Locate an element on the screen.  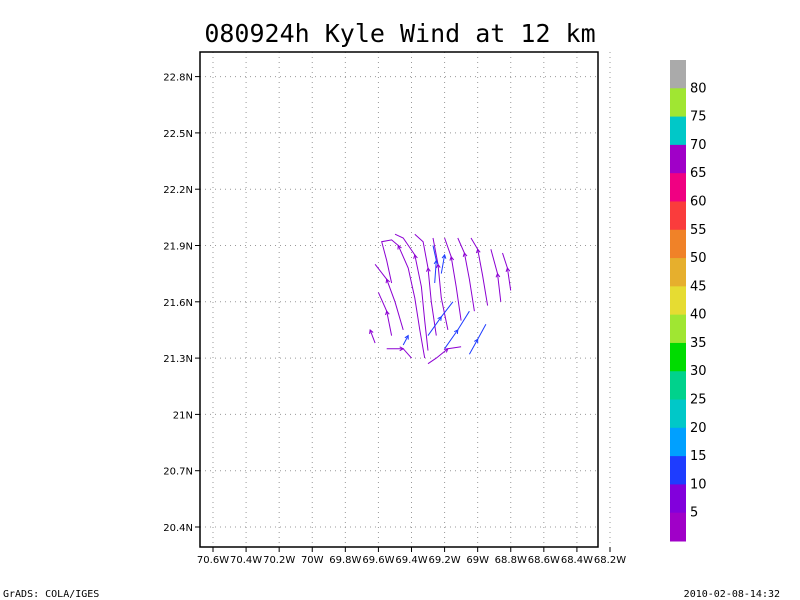
y-tick-label: 21N is located at coordinates (183, 415).